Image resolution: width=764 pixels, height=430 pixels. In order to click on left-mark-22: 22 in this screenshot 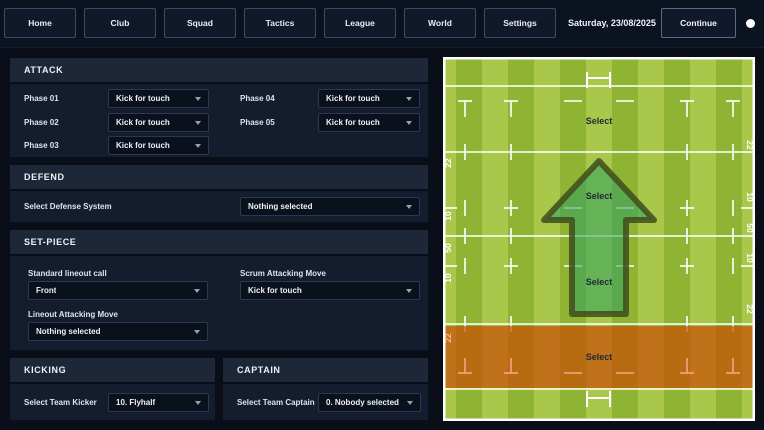, I will do `click(448, 163)`.